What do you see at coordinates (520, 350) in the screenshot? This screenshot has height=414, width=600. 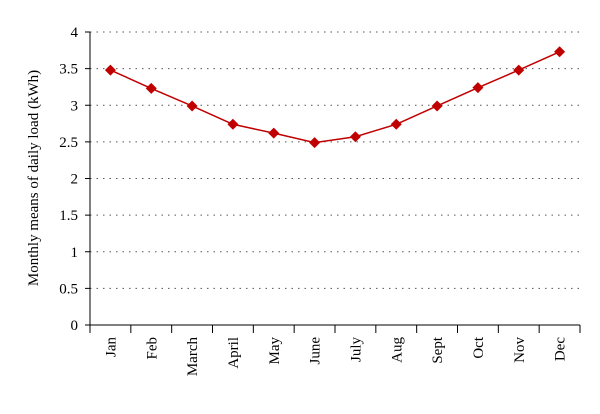 I see `x-tick-label: Nov` at bounding box center [520, 350].